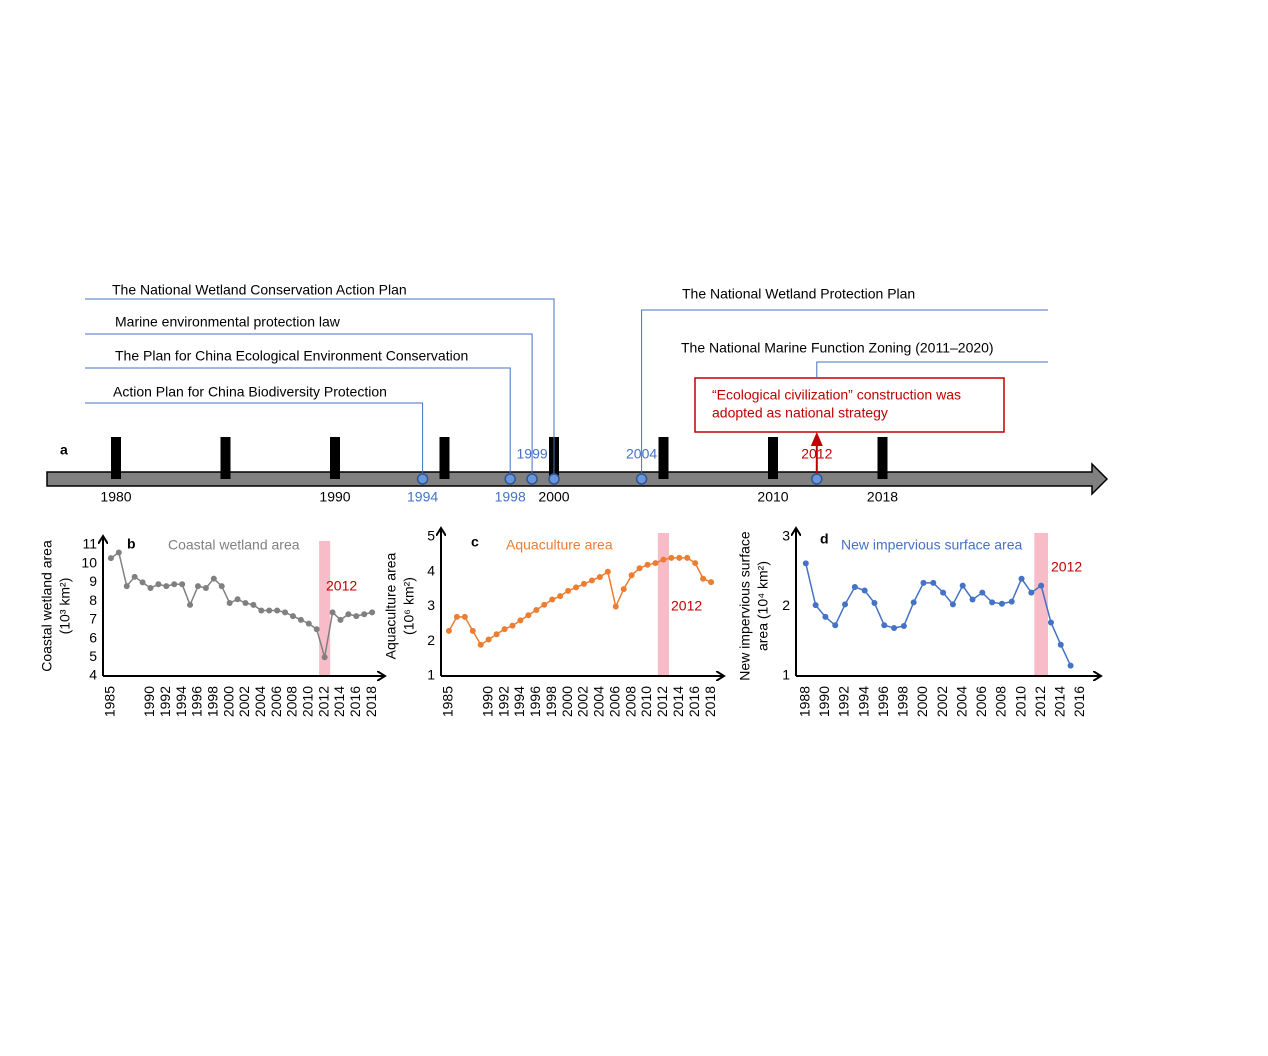 The height and width of the screenshot is (1056, 1268). Describe the element at coordinates (786, 605) in the screenshot. I see `y-tick-label: 2` at that location.